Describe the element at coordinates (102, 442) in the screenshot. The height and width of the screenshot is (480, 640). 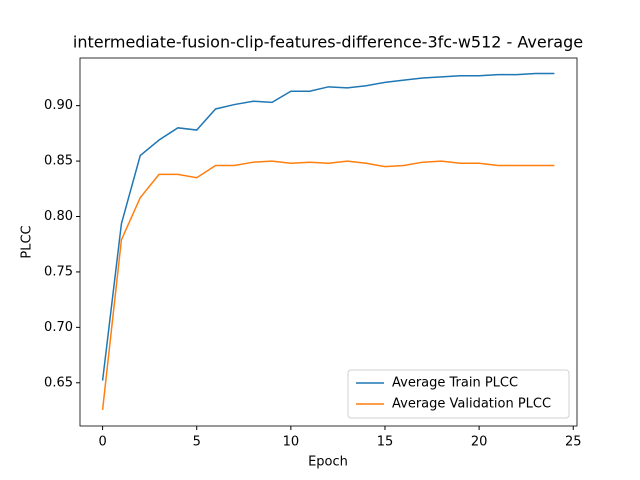
I see `x-tick-label: 0` at that location.